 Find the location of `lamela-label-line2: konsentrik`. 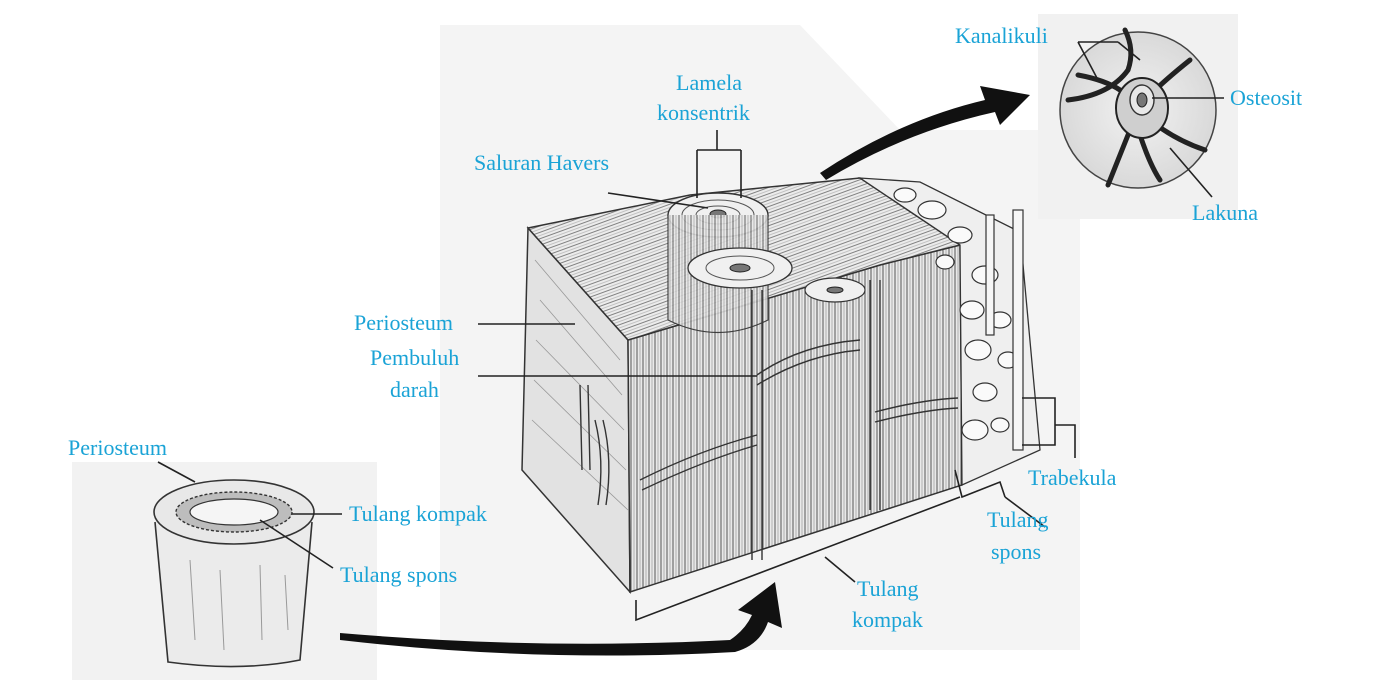

lamela-label-line2: konsentrik is located at coordinates (703, 112).